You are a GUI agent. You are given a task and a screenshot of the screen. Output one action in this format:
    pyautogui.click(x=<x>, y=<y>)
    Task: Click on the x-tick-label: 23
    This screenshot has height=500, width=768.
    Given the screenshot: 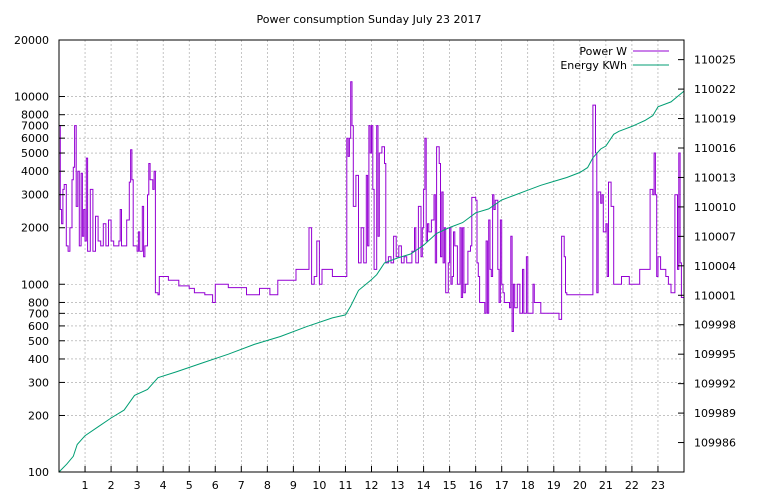 What is the action you would take?
    pyautogui.click(x=658, y=485)
    